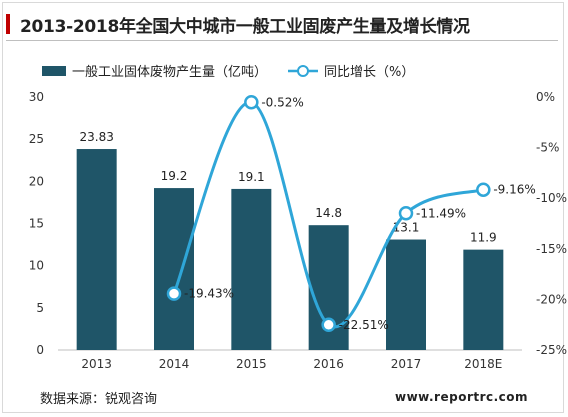  Describe the element at coordinates (40, 350) in the screenshot. I see `left-axis-tick-label: 0` at that location.